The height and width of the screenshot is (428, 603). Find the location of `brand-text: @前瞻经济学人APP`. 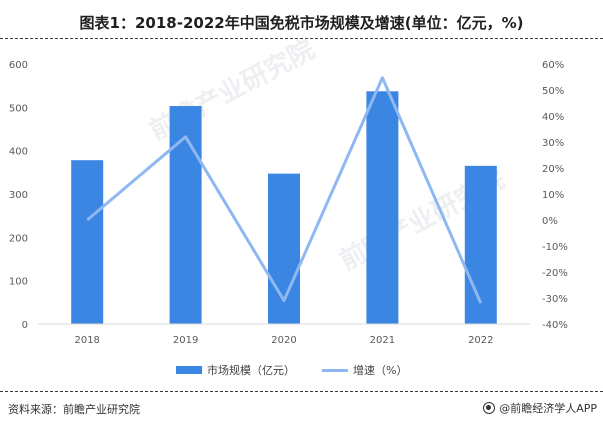

brand-text: @前瞻经济学人APP is located at coordinates (548, 408).